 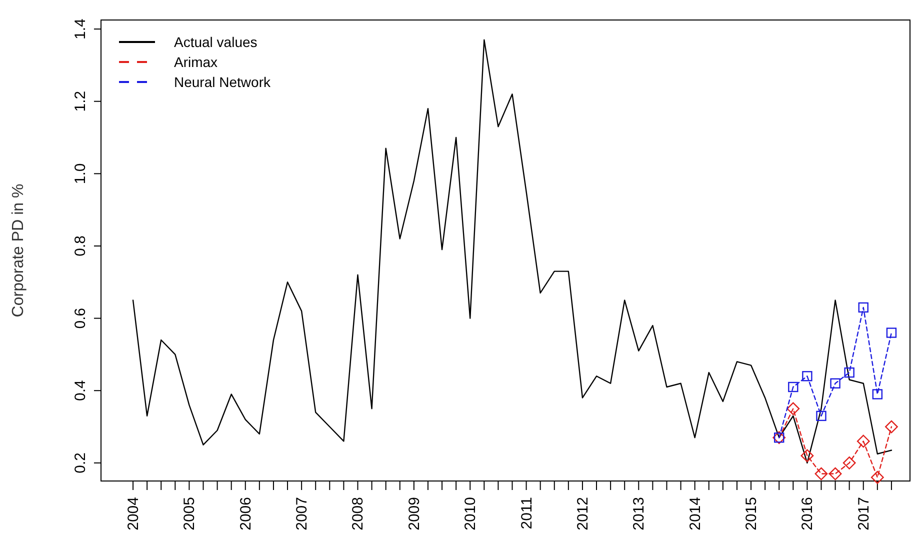 What do you see at coordinates (189, 513) in the screenshot?
I see `x-tick-label: 2005` at bounding box center [189, 513].